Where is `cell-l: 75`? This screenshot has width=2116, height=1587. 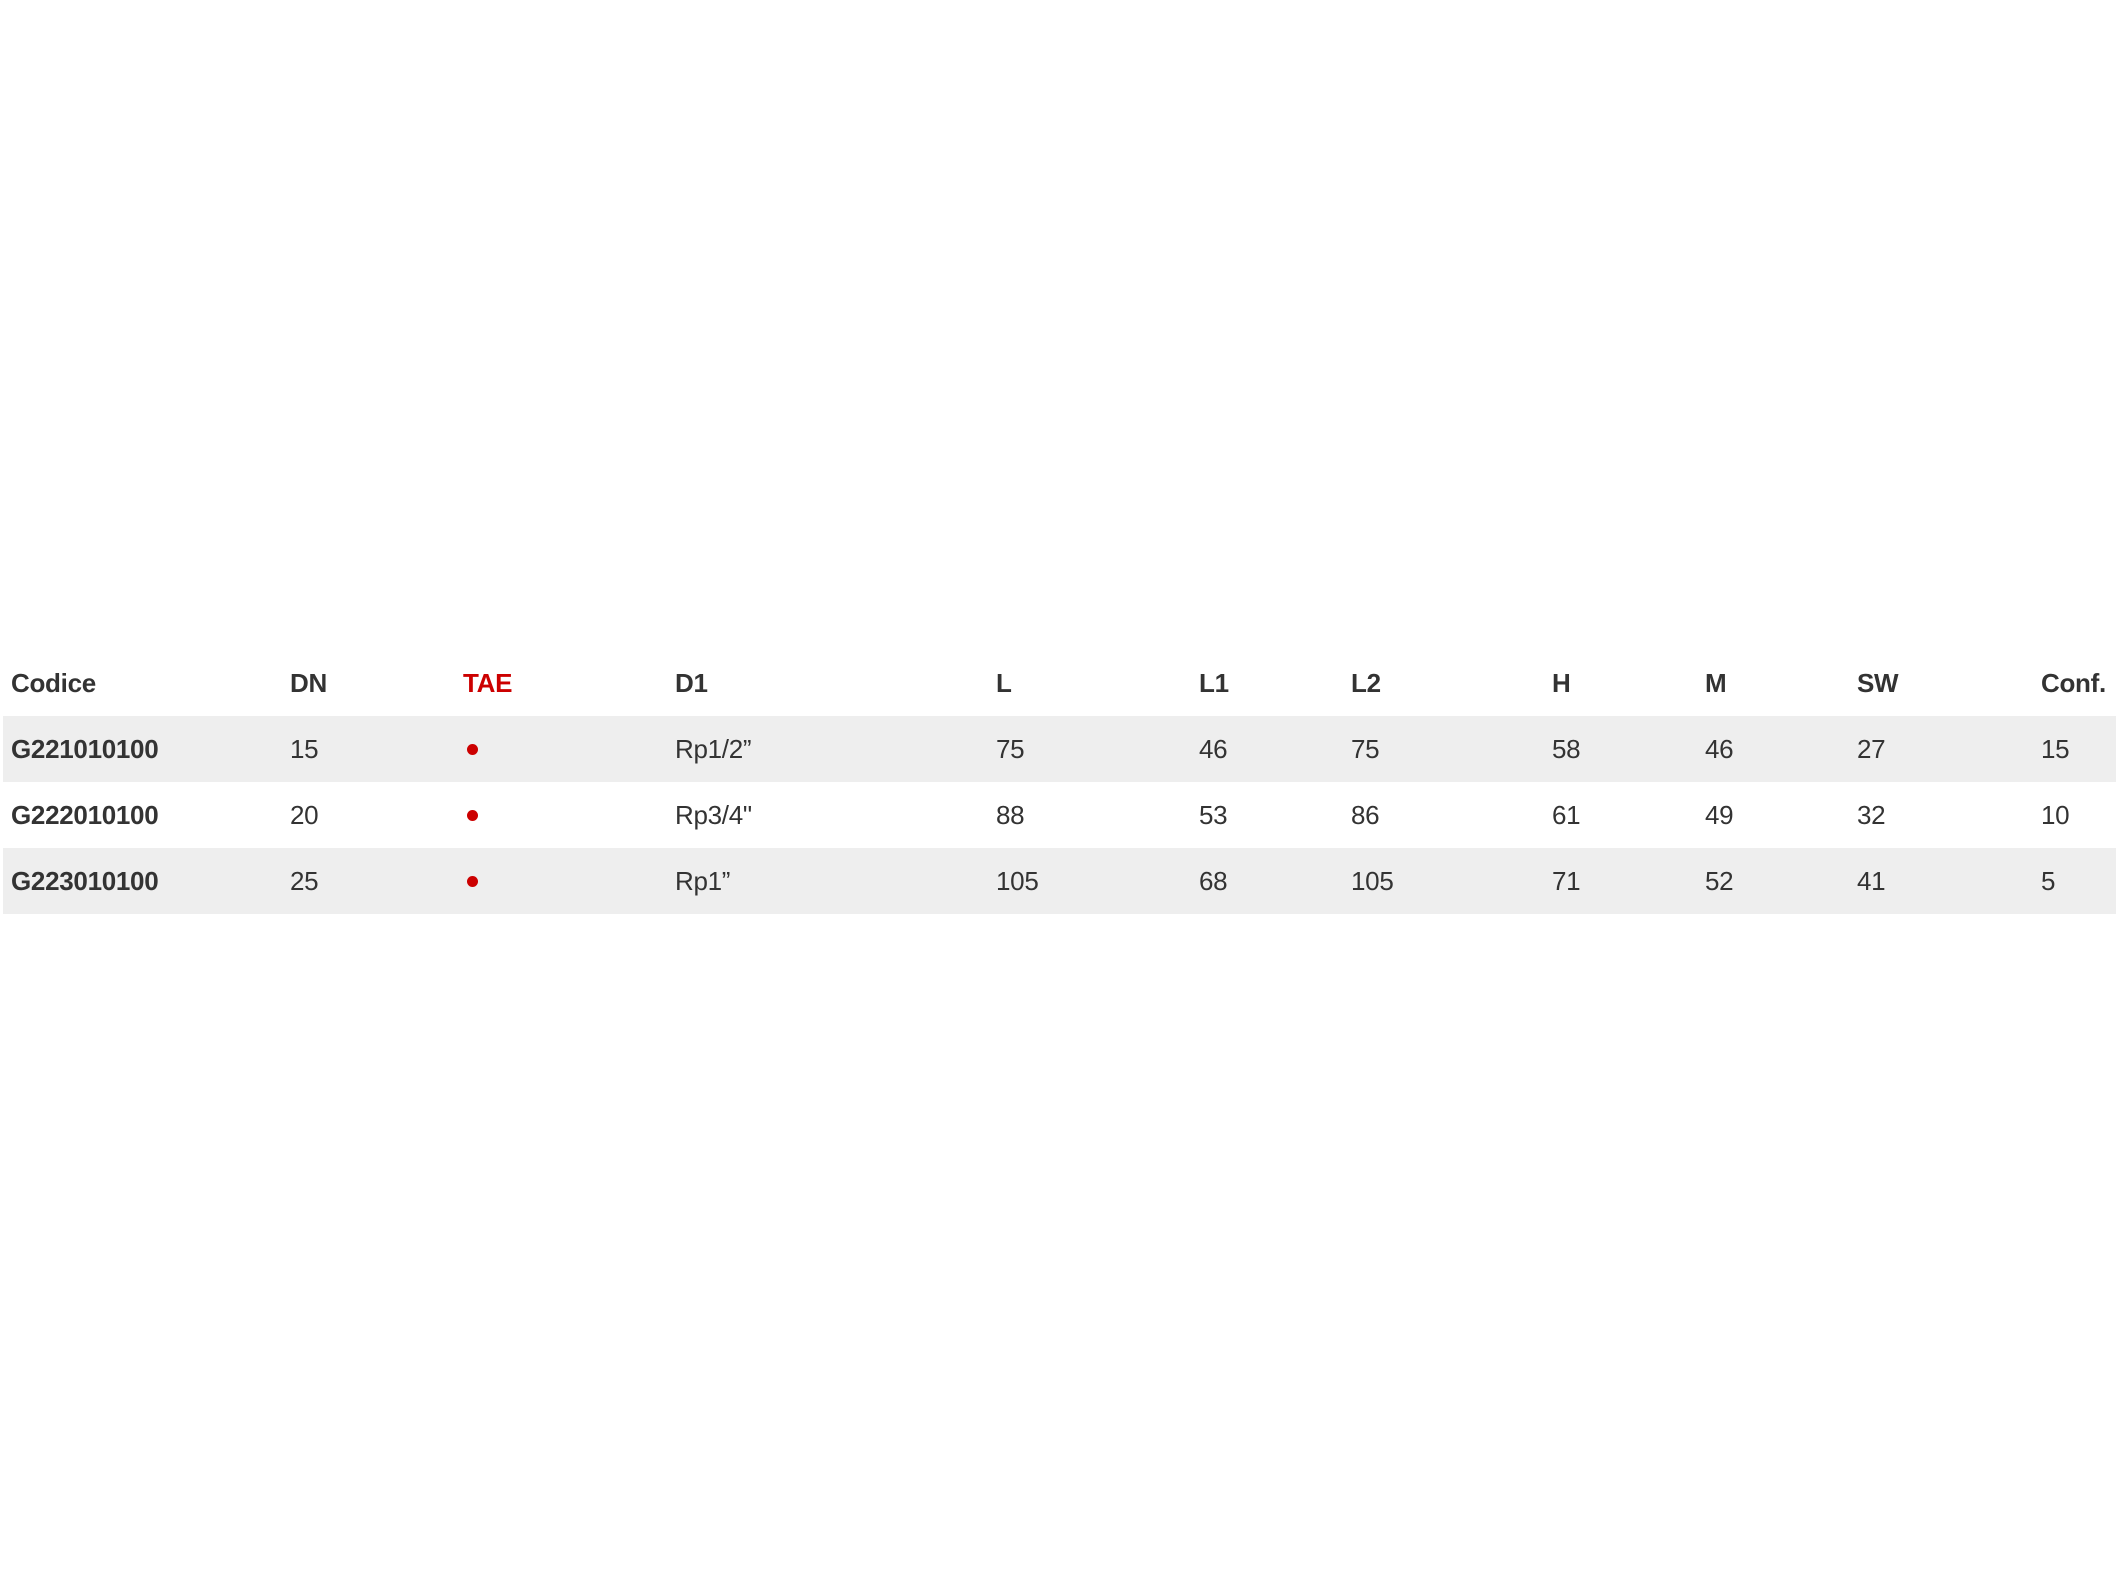
cell-l: 75 is located at coordinates (1010, 748).